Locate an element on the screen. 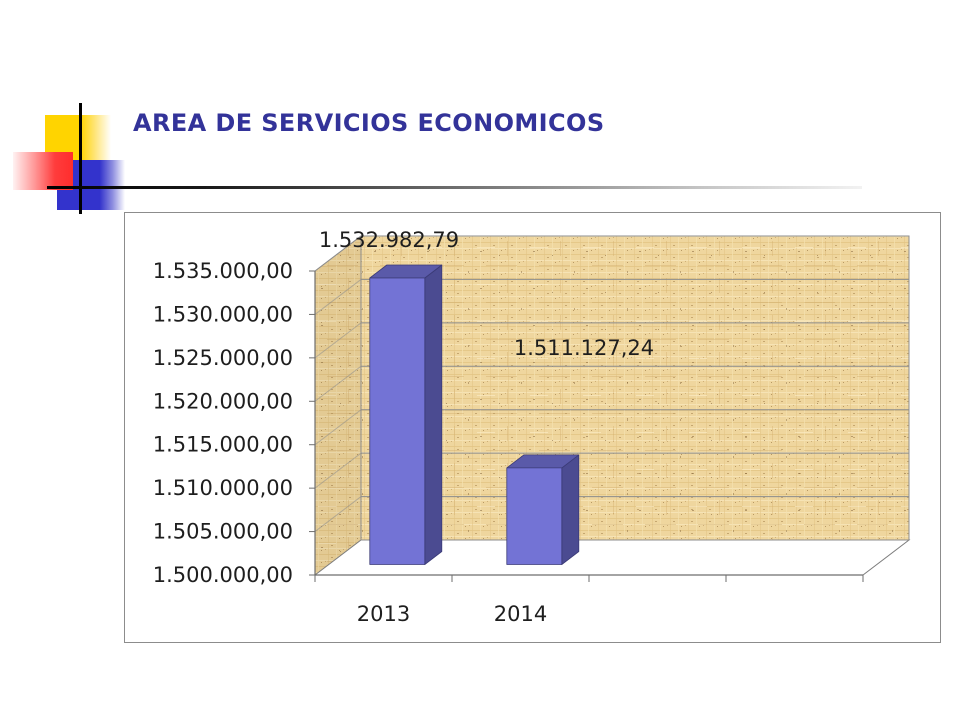 The width and height of the screenshot is (960, 720). y-tick-label: 1.525.000,00 is located at coordinates (223, 358).